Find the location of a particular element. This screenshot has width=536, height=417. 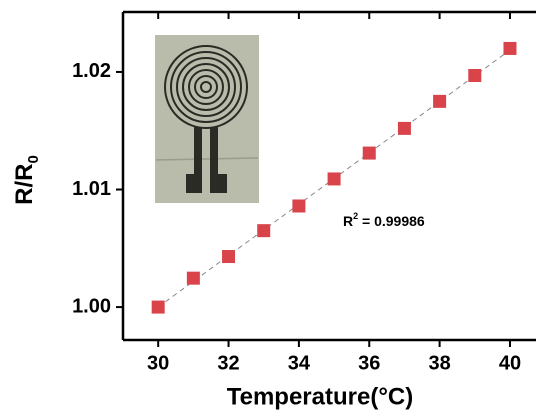

y-axis-label-main: R/R is located at coordinates (24, 184).